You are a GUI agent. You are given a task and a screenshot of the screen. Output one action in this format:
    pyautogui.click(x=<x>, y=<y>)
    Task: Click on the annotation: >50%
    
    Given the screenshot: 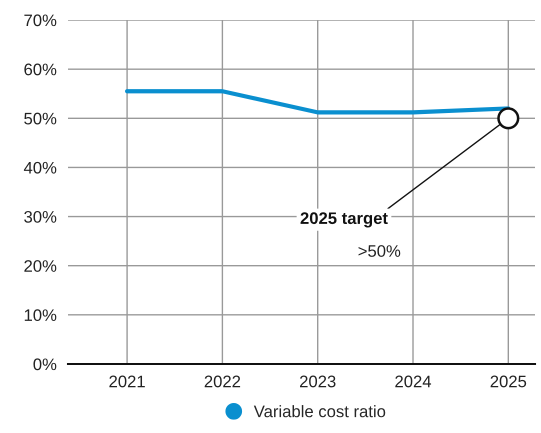 What is the action you would take?
    pyautogui.click(x=379, y=251)
    